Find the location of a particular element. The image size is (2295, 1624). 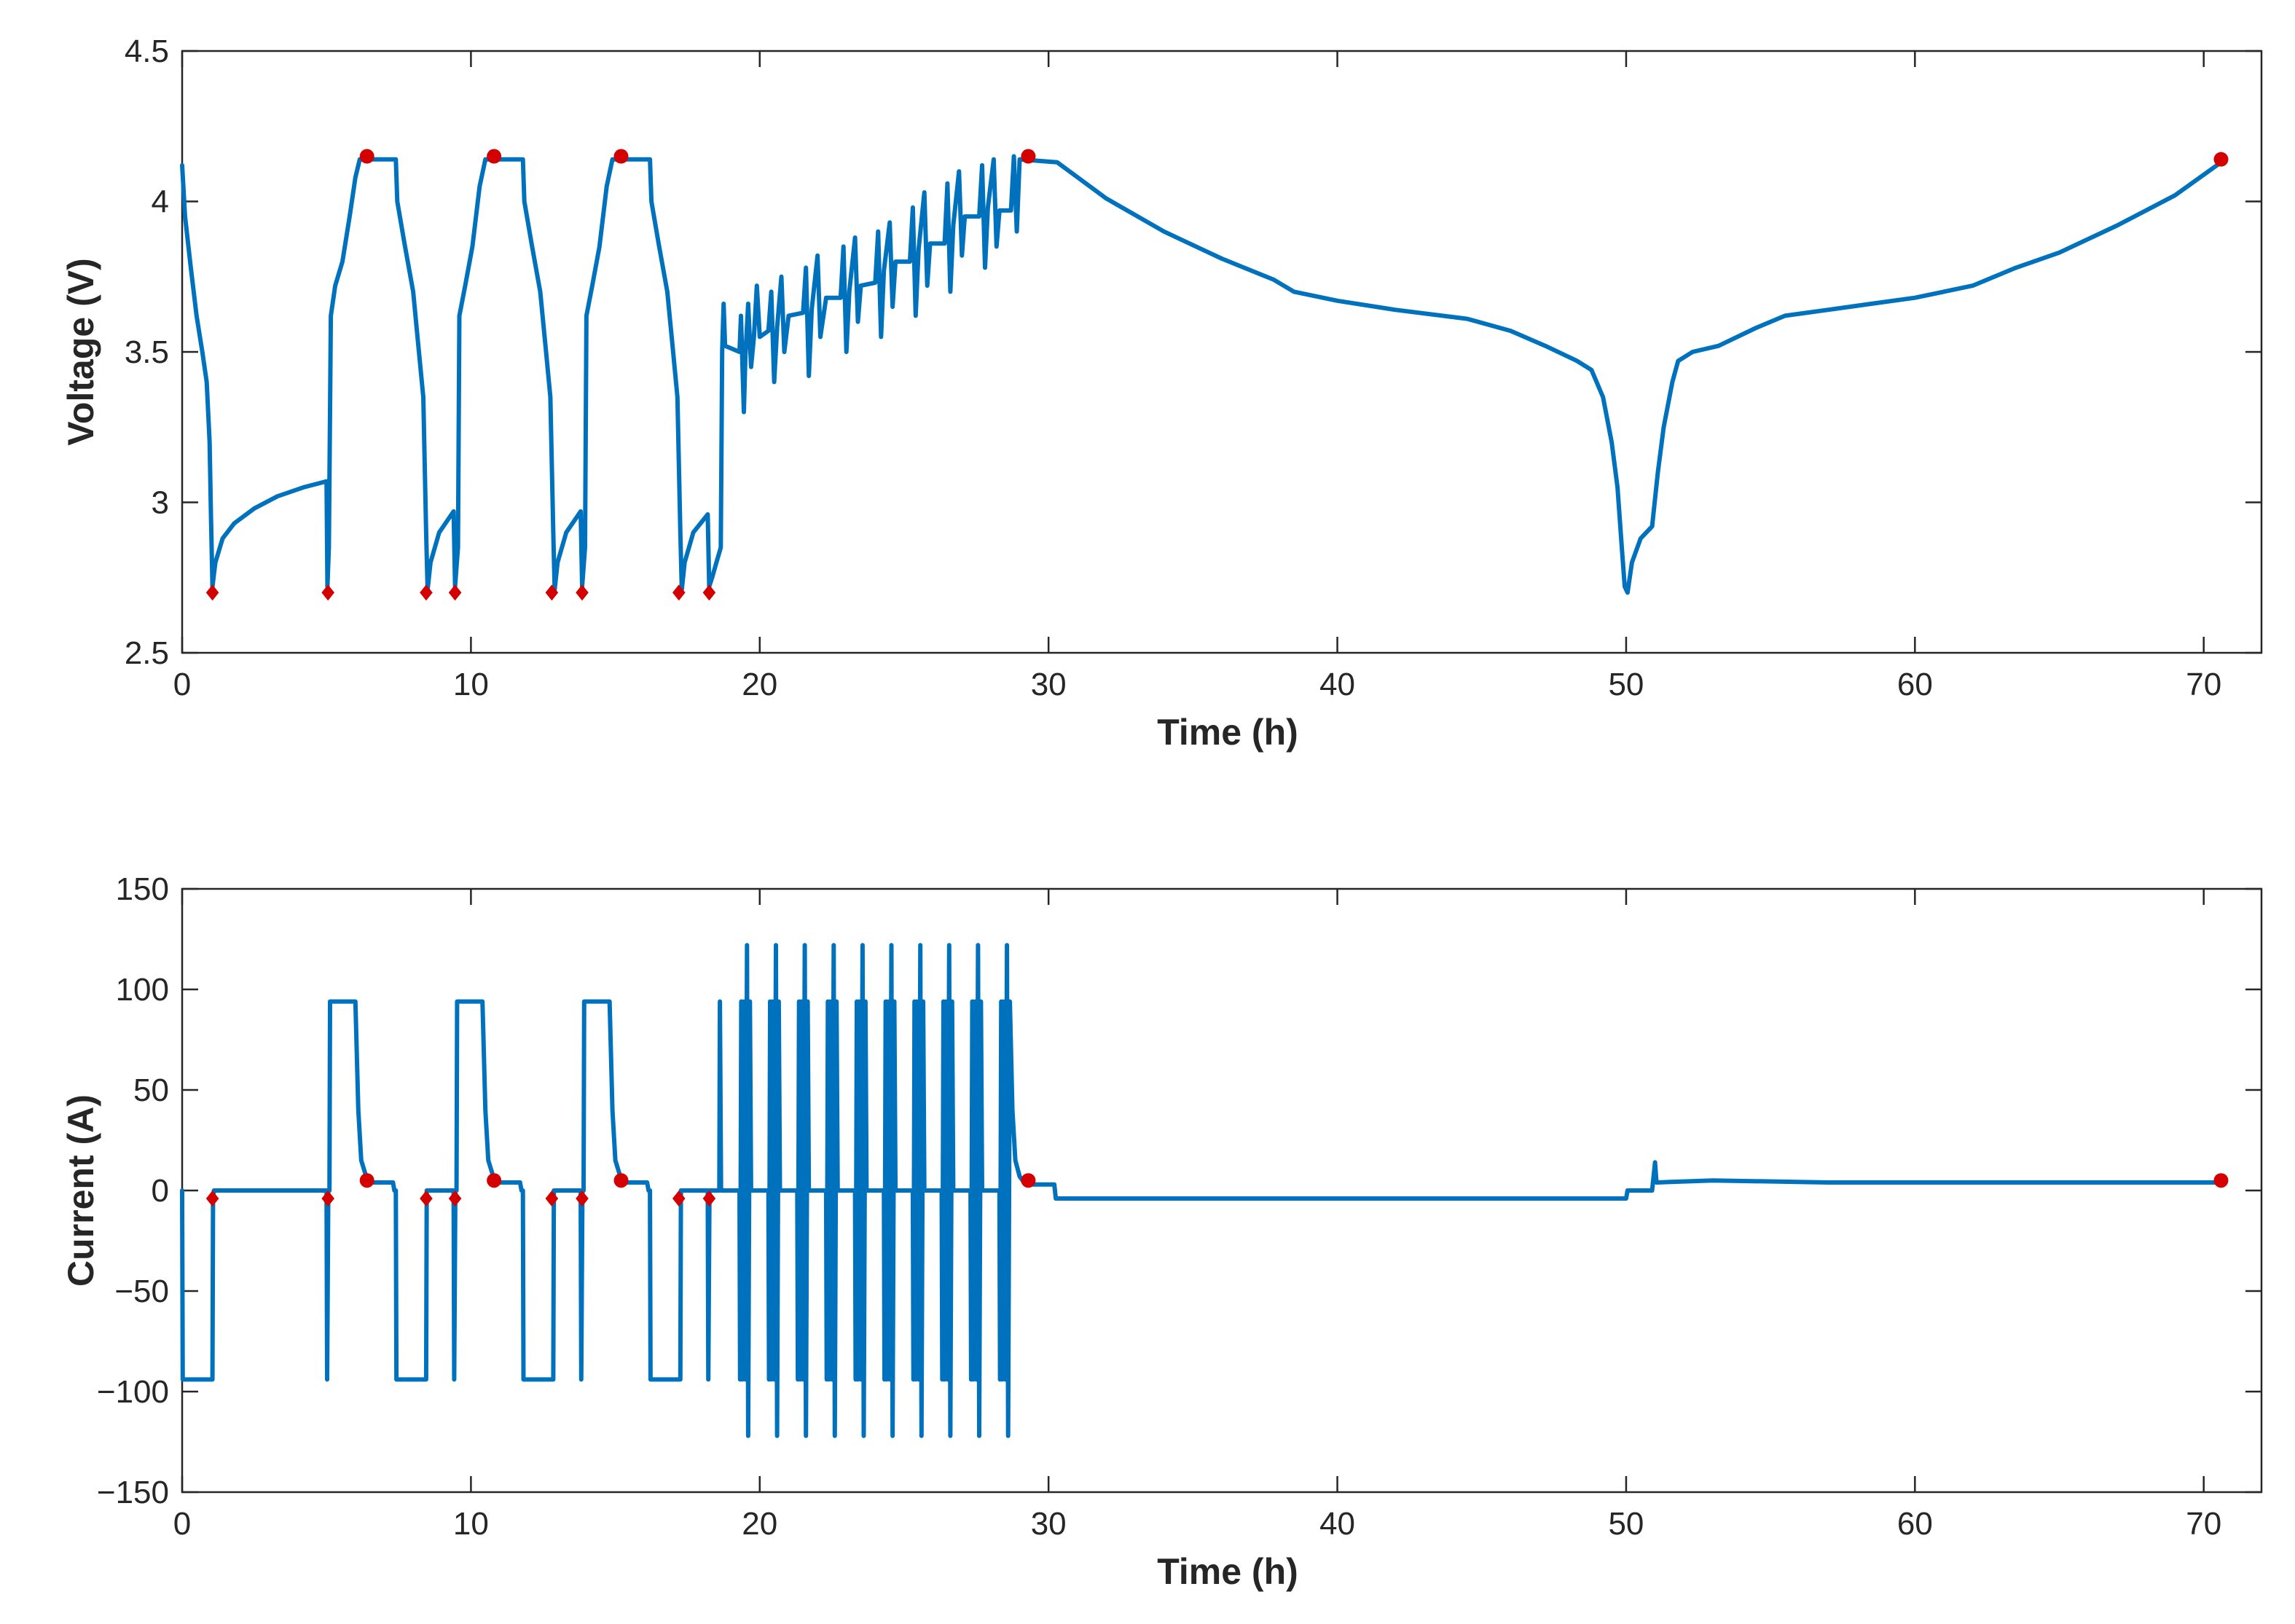

voltage-xtick-label: 0 is located at coordinates (182, 684).